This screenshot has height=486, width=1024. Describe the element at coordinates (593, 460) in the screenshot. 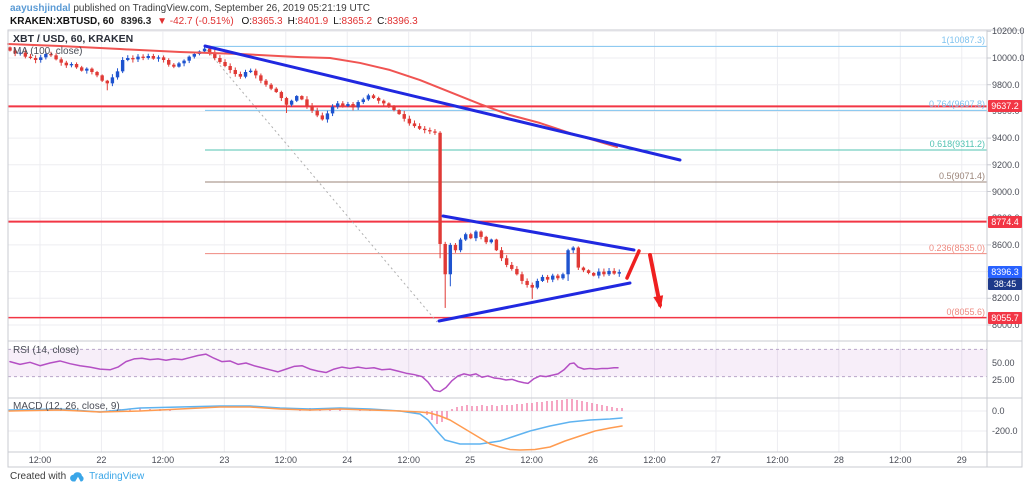

I see `time-tick-label: 26` at that location.